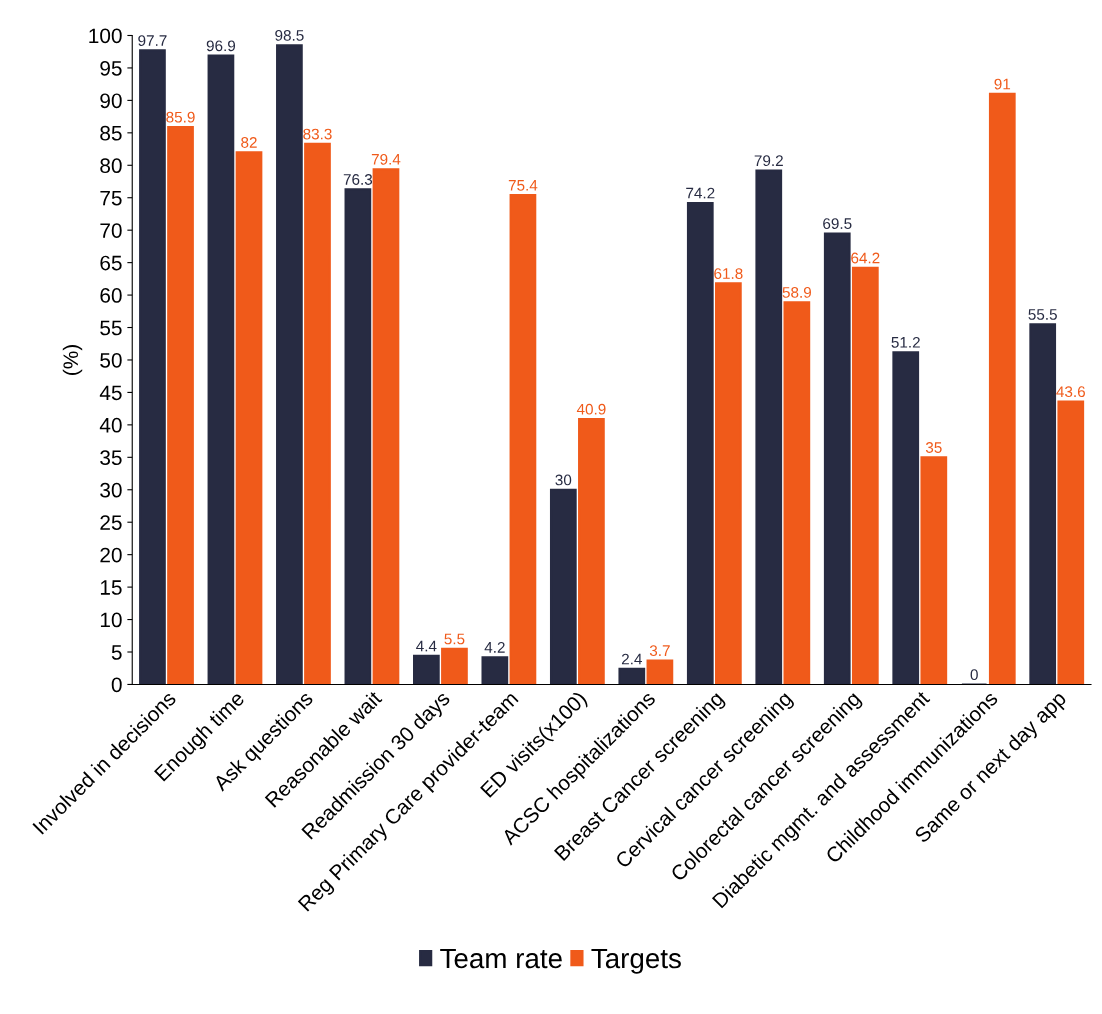  What do you see at coordinates (636, 961) in the screenshot?
I see `legend-label: Targets` at bounding box center [636, 961].